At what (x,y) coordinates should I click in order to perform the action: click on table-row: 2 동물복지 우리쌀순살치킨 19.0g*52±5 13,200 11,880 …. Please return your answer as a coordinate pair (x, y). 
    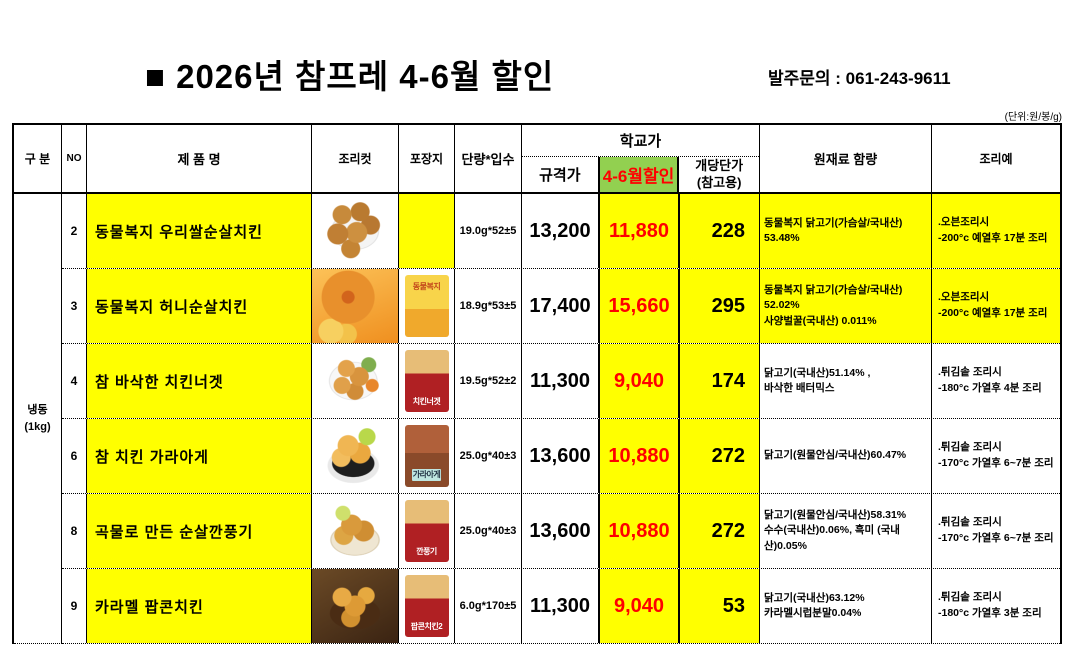
    Looking at the image, I should click on (561, 231).